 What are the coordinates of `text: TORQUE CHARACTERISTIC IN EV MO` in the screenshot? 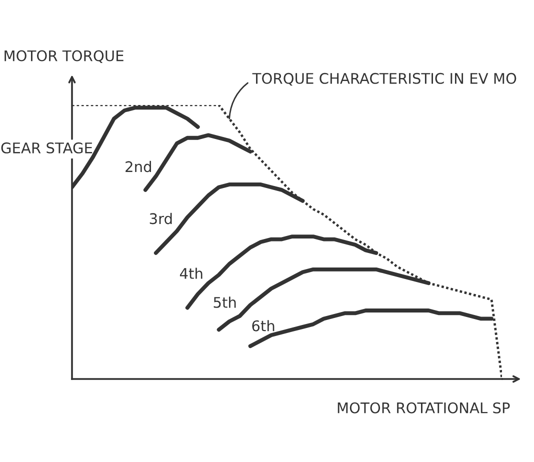 It's located at (384, 79).